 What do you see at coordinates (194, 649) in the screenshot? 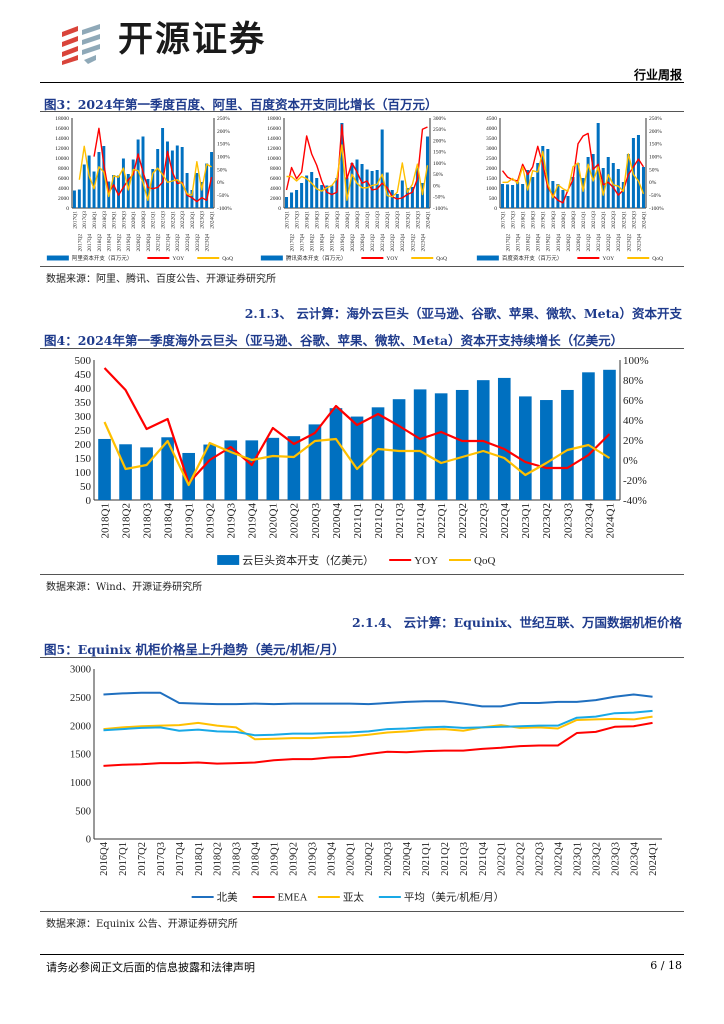
I see `fig5-title: 图5：Equinix 机柜价格呈上升趋势（美元/机柜/月）` at bounding box center [194, 649].